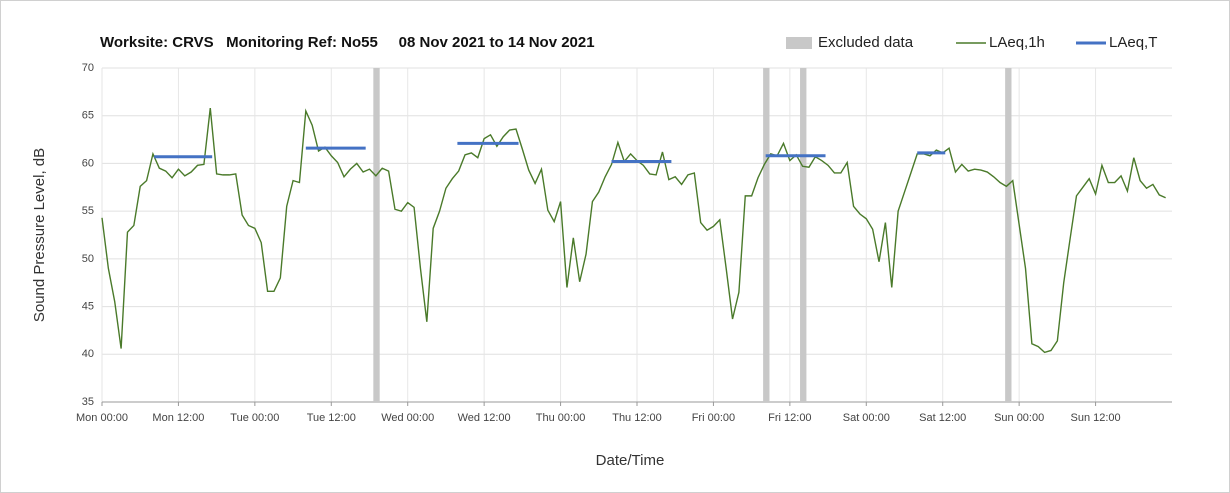  What do you see at coordinates (484, 418) in the screenshot?
I see `x-tick-label: Wed 12:00` at bounding box center [484, 418].